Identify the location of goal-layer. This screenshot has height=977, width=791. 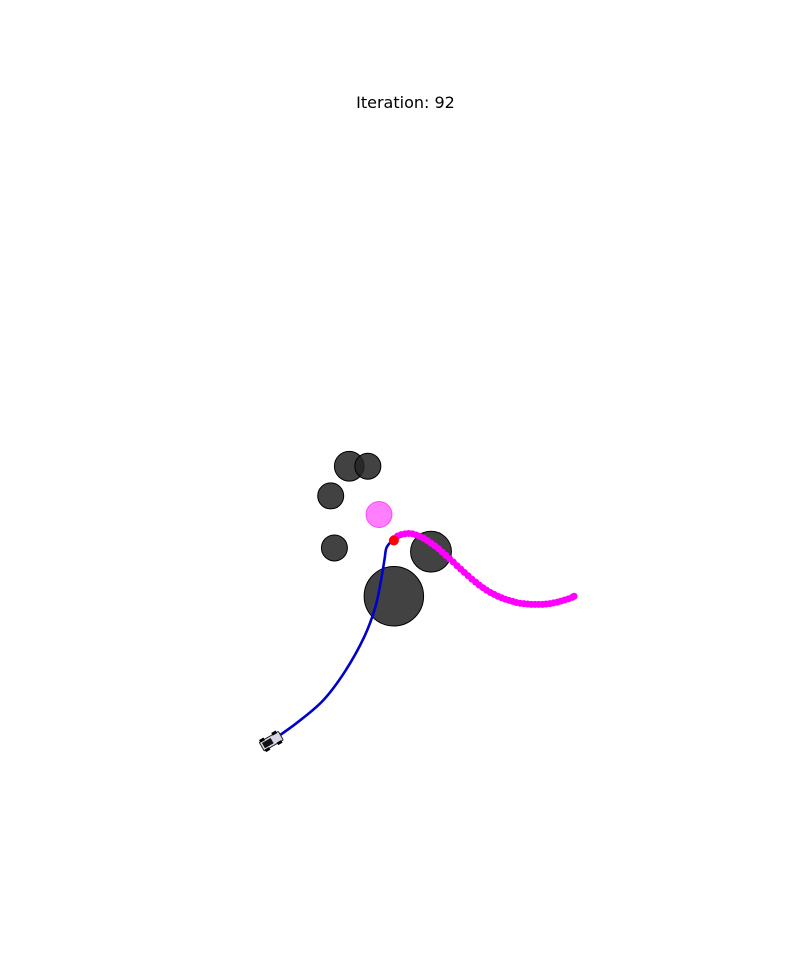
(379, 515).